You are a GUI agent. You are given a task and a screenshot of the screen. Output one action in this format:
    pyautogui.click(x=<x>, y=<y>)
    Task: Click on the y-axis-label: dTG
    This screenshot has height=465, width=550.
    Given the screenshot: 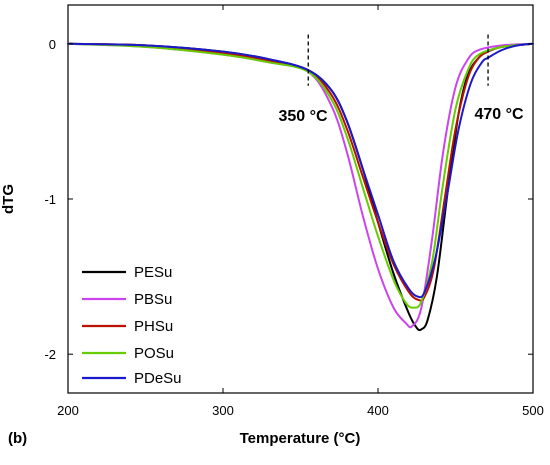 What is the action you would take?
    pyautogui.click(x=8, y=199)
    